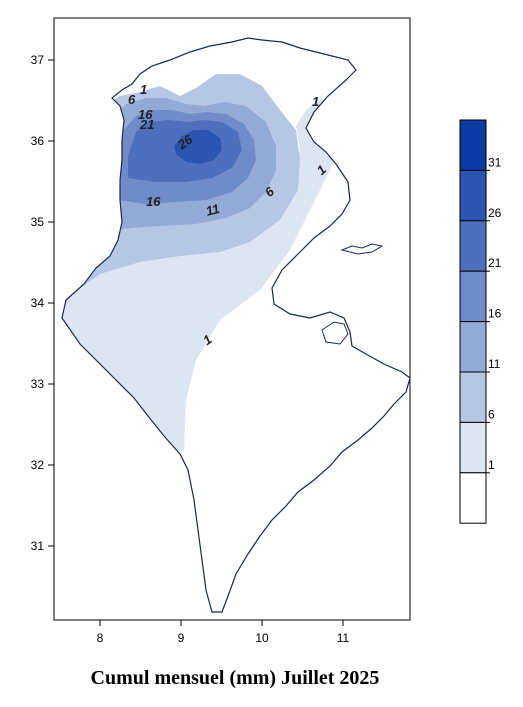  What do you see at coordinates (362, 249) in the screenshot?
I see `kerkennah-islands` at bounding box center [362, 249].